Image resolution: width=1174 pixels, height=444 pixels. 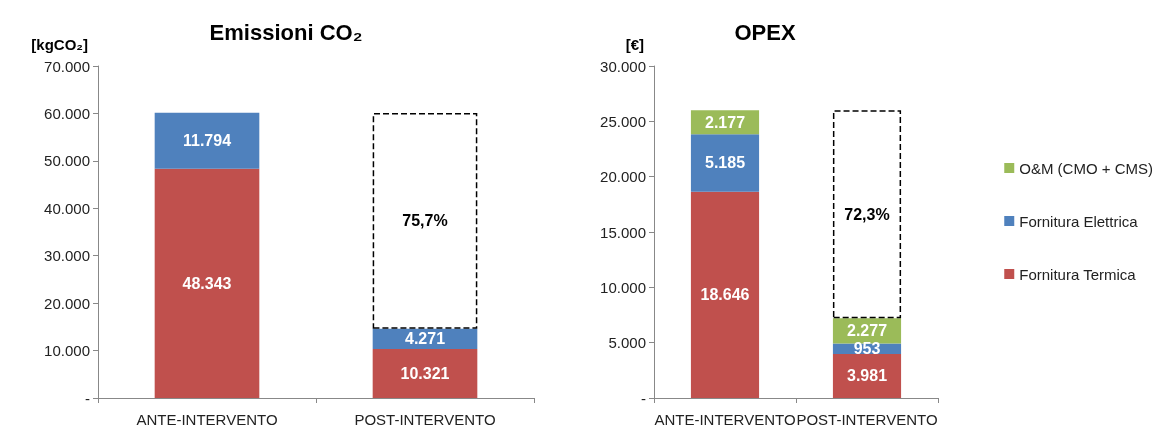 I want to click on data-label: 18.646, so click(x=725, y=295).